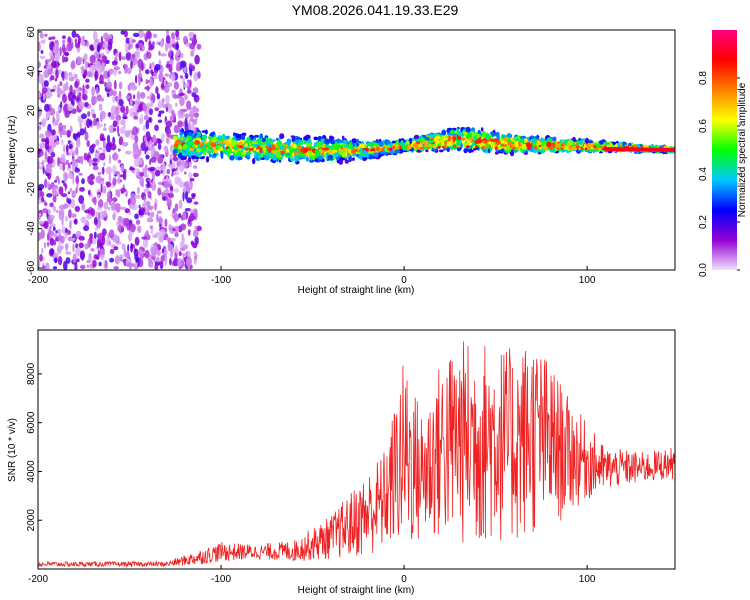 The height and width of the screenshot is (600, 750). What do you see at coordinates (31, 189) in the screenshot?
I see `spectrogram-y-tick-label: -20` at bounding box center [31, 189].